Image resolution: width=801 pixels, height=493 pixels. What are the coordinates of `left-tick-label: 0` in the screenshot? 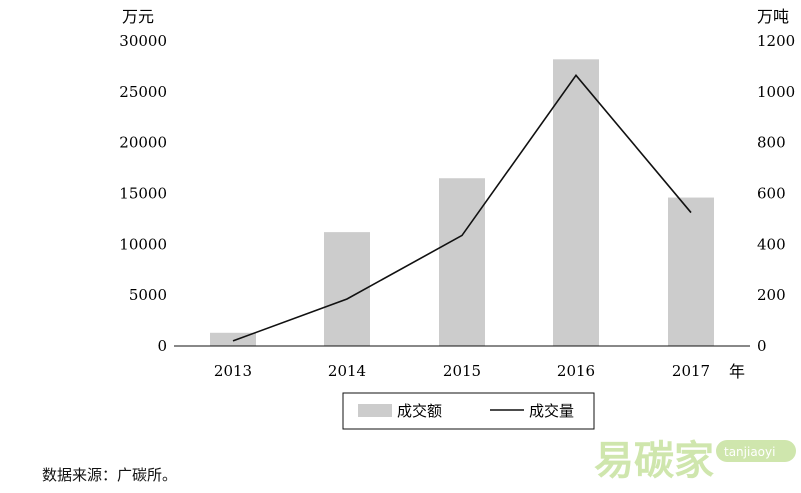 It's located at (162, 346).